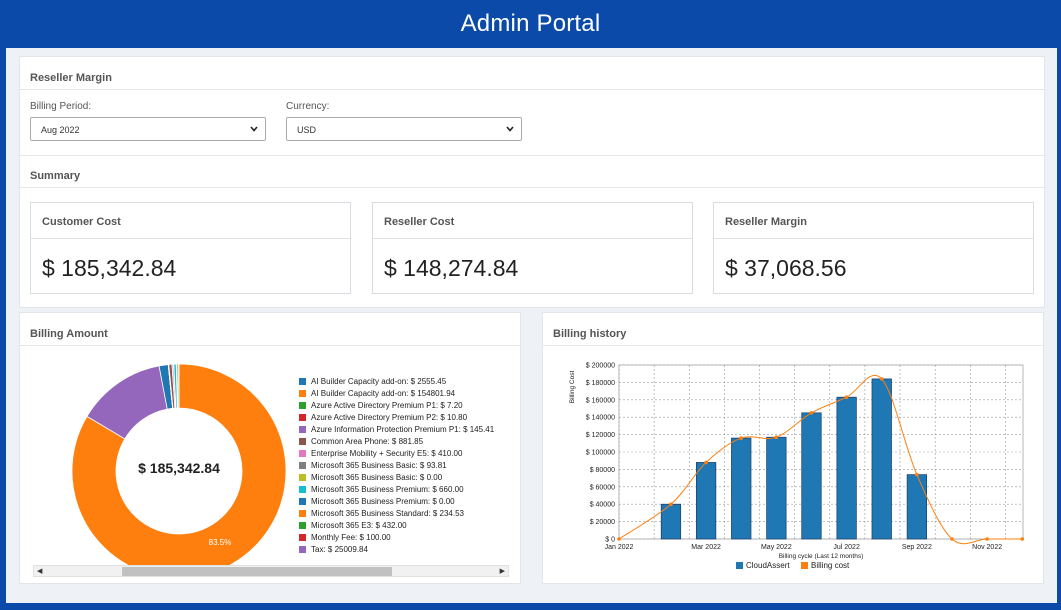 The image size is (1061, 610). What do you see at coordinates (131, 450) in the screenshot?
I see `donut-slice-label: 13.5%` at bounding box center [131, 450].